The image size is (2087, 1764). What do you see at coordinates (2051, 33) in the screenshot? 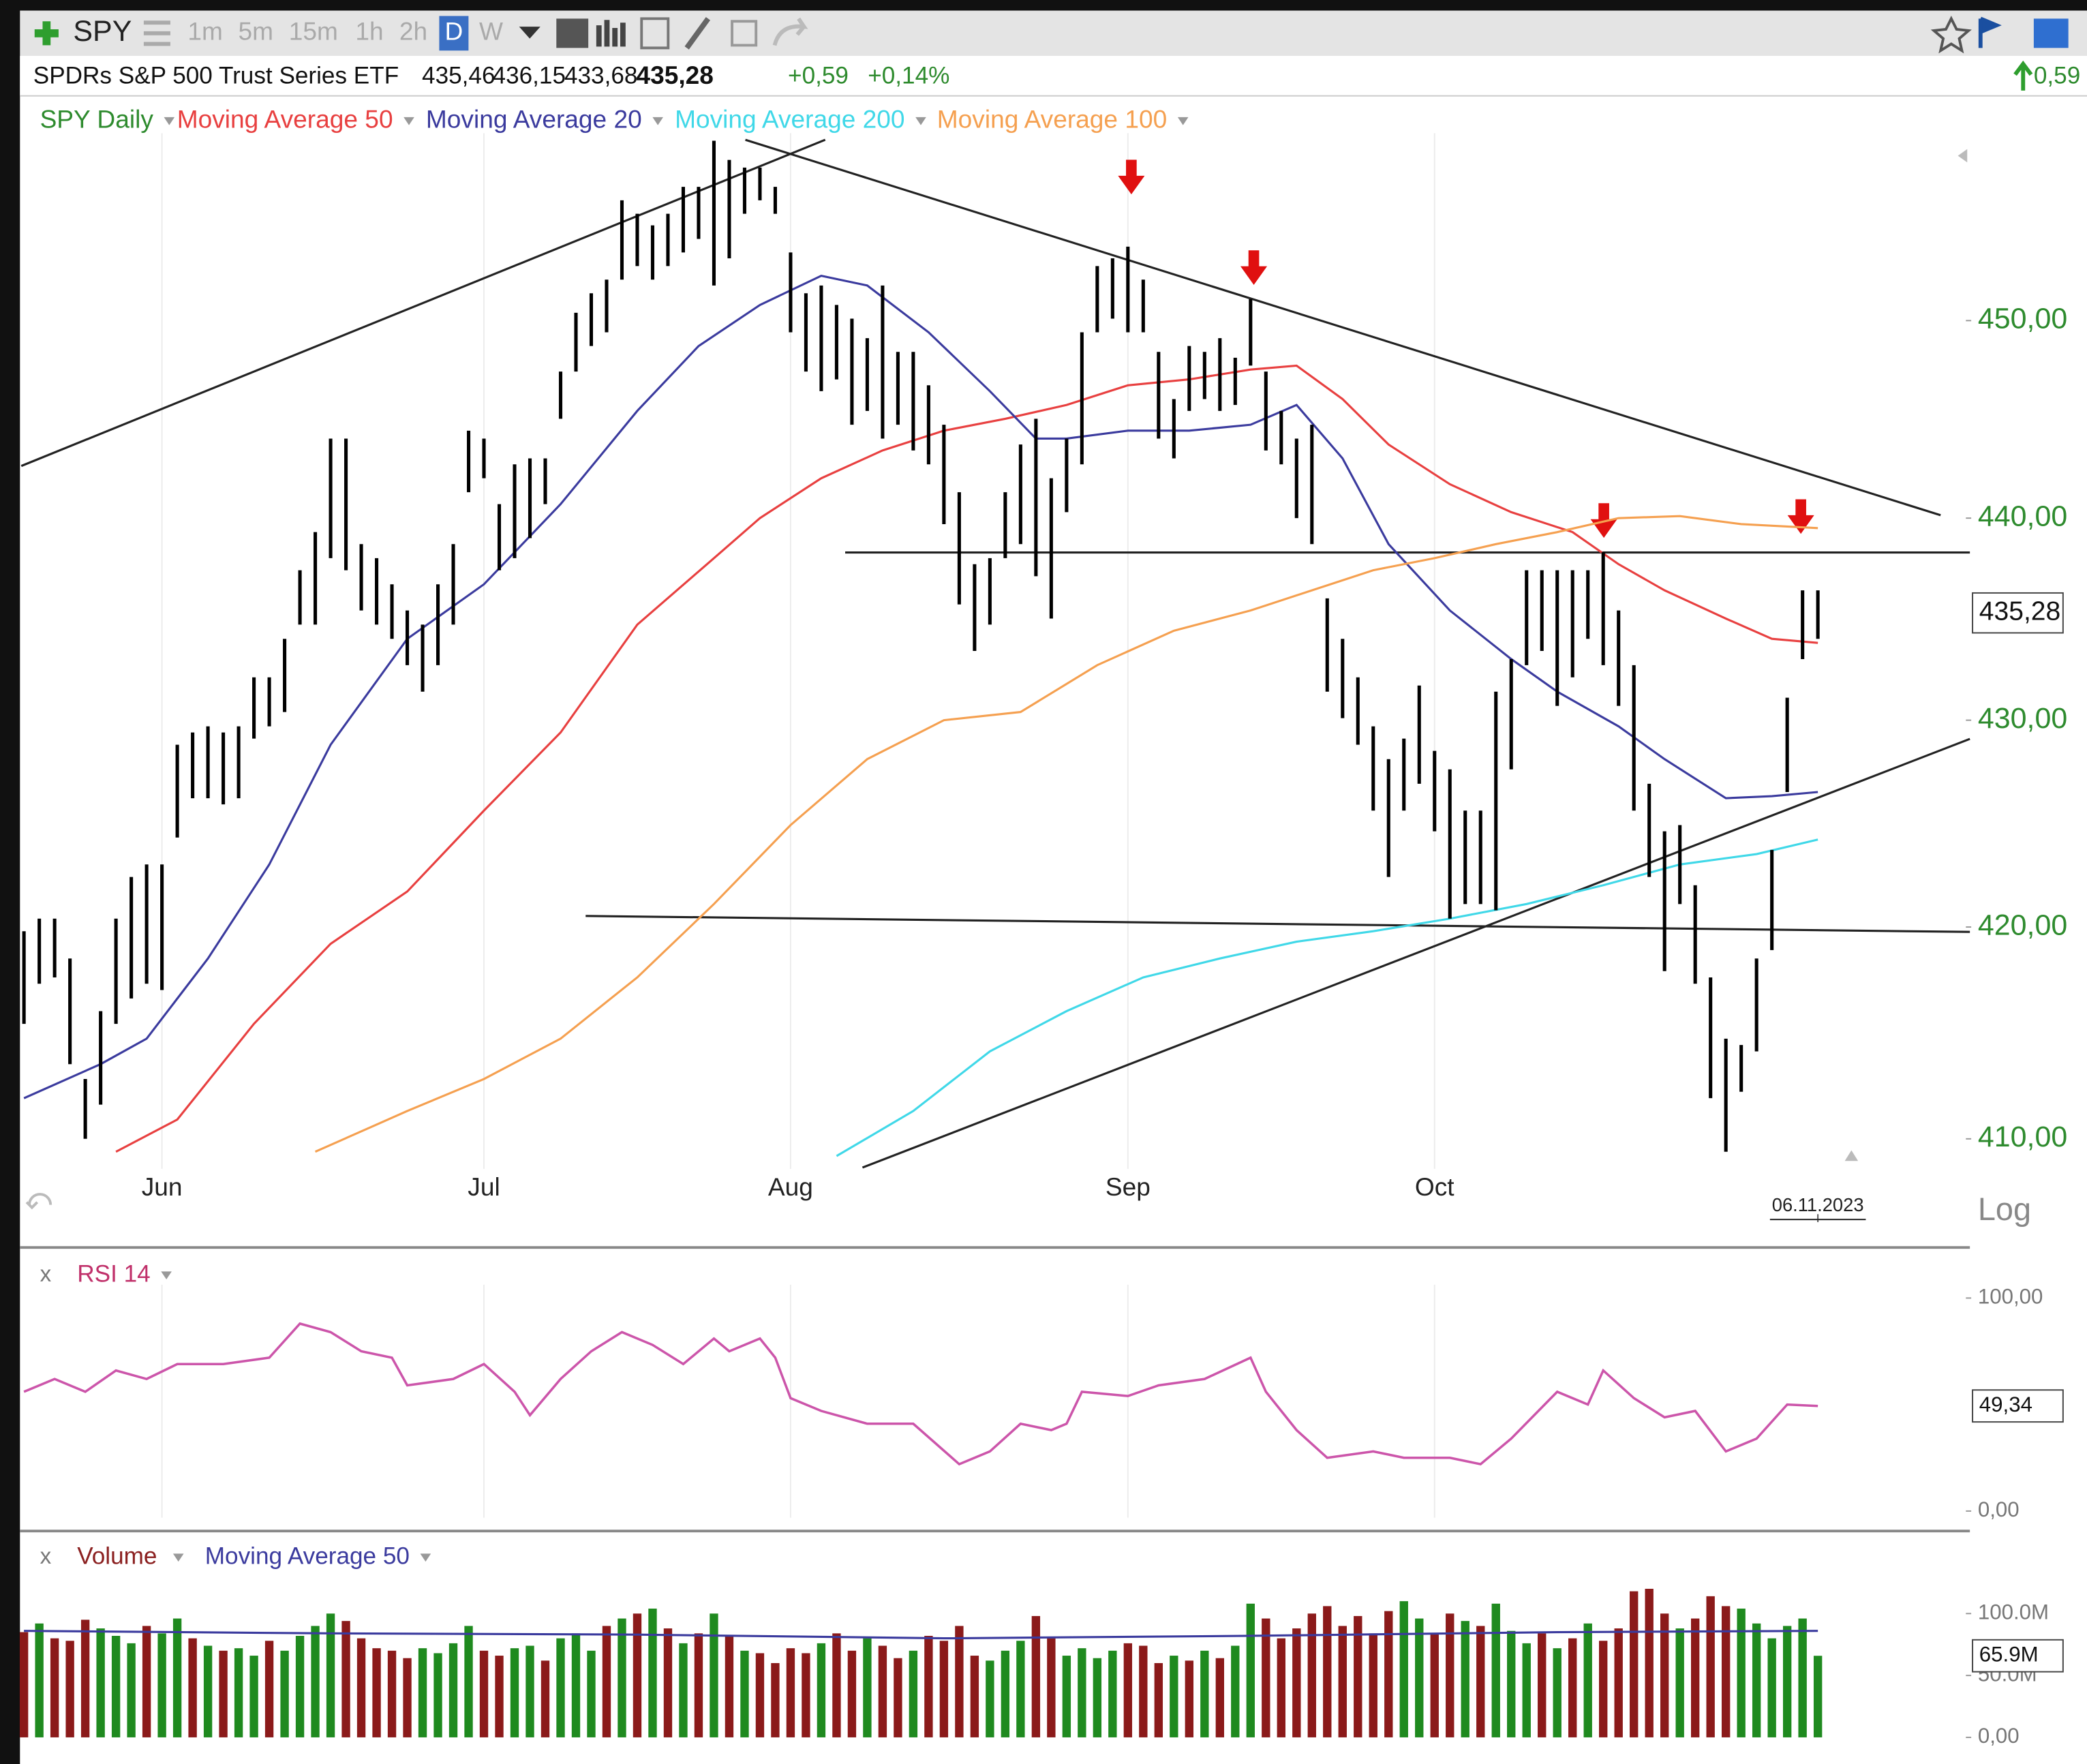
I see `s-icon` at bounding box center [2051, 33].